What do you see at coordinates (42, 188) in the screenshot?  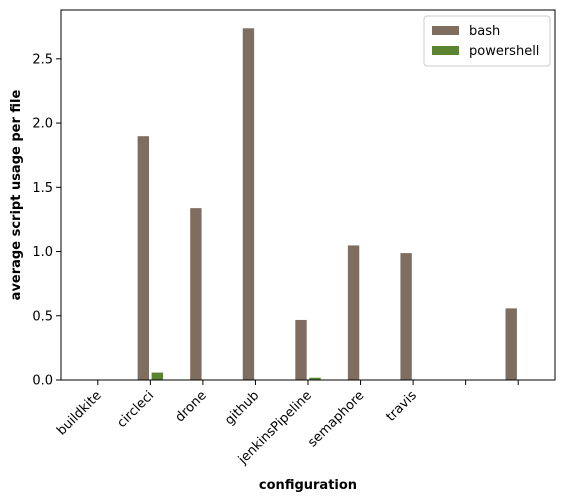 I see `y-tick-label: 1.5` at bounding box center [42, 188].